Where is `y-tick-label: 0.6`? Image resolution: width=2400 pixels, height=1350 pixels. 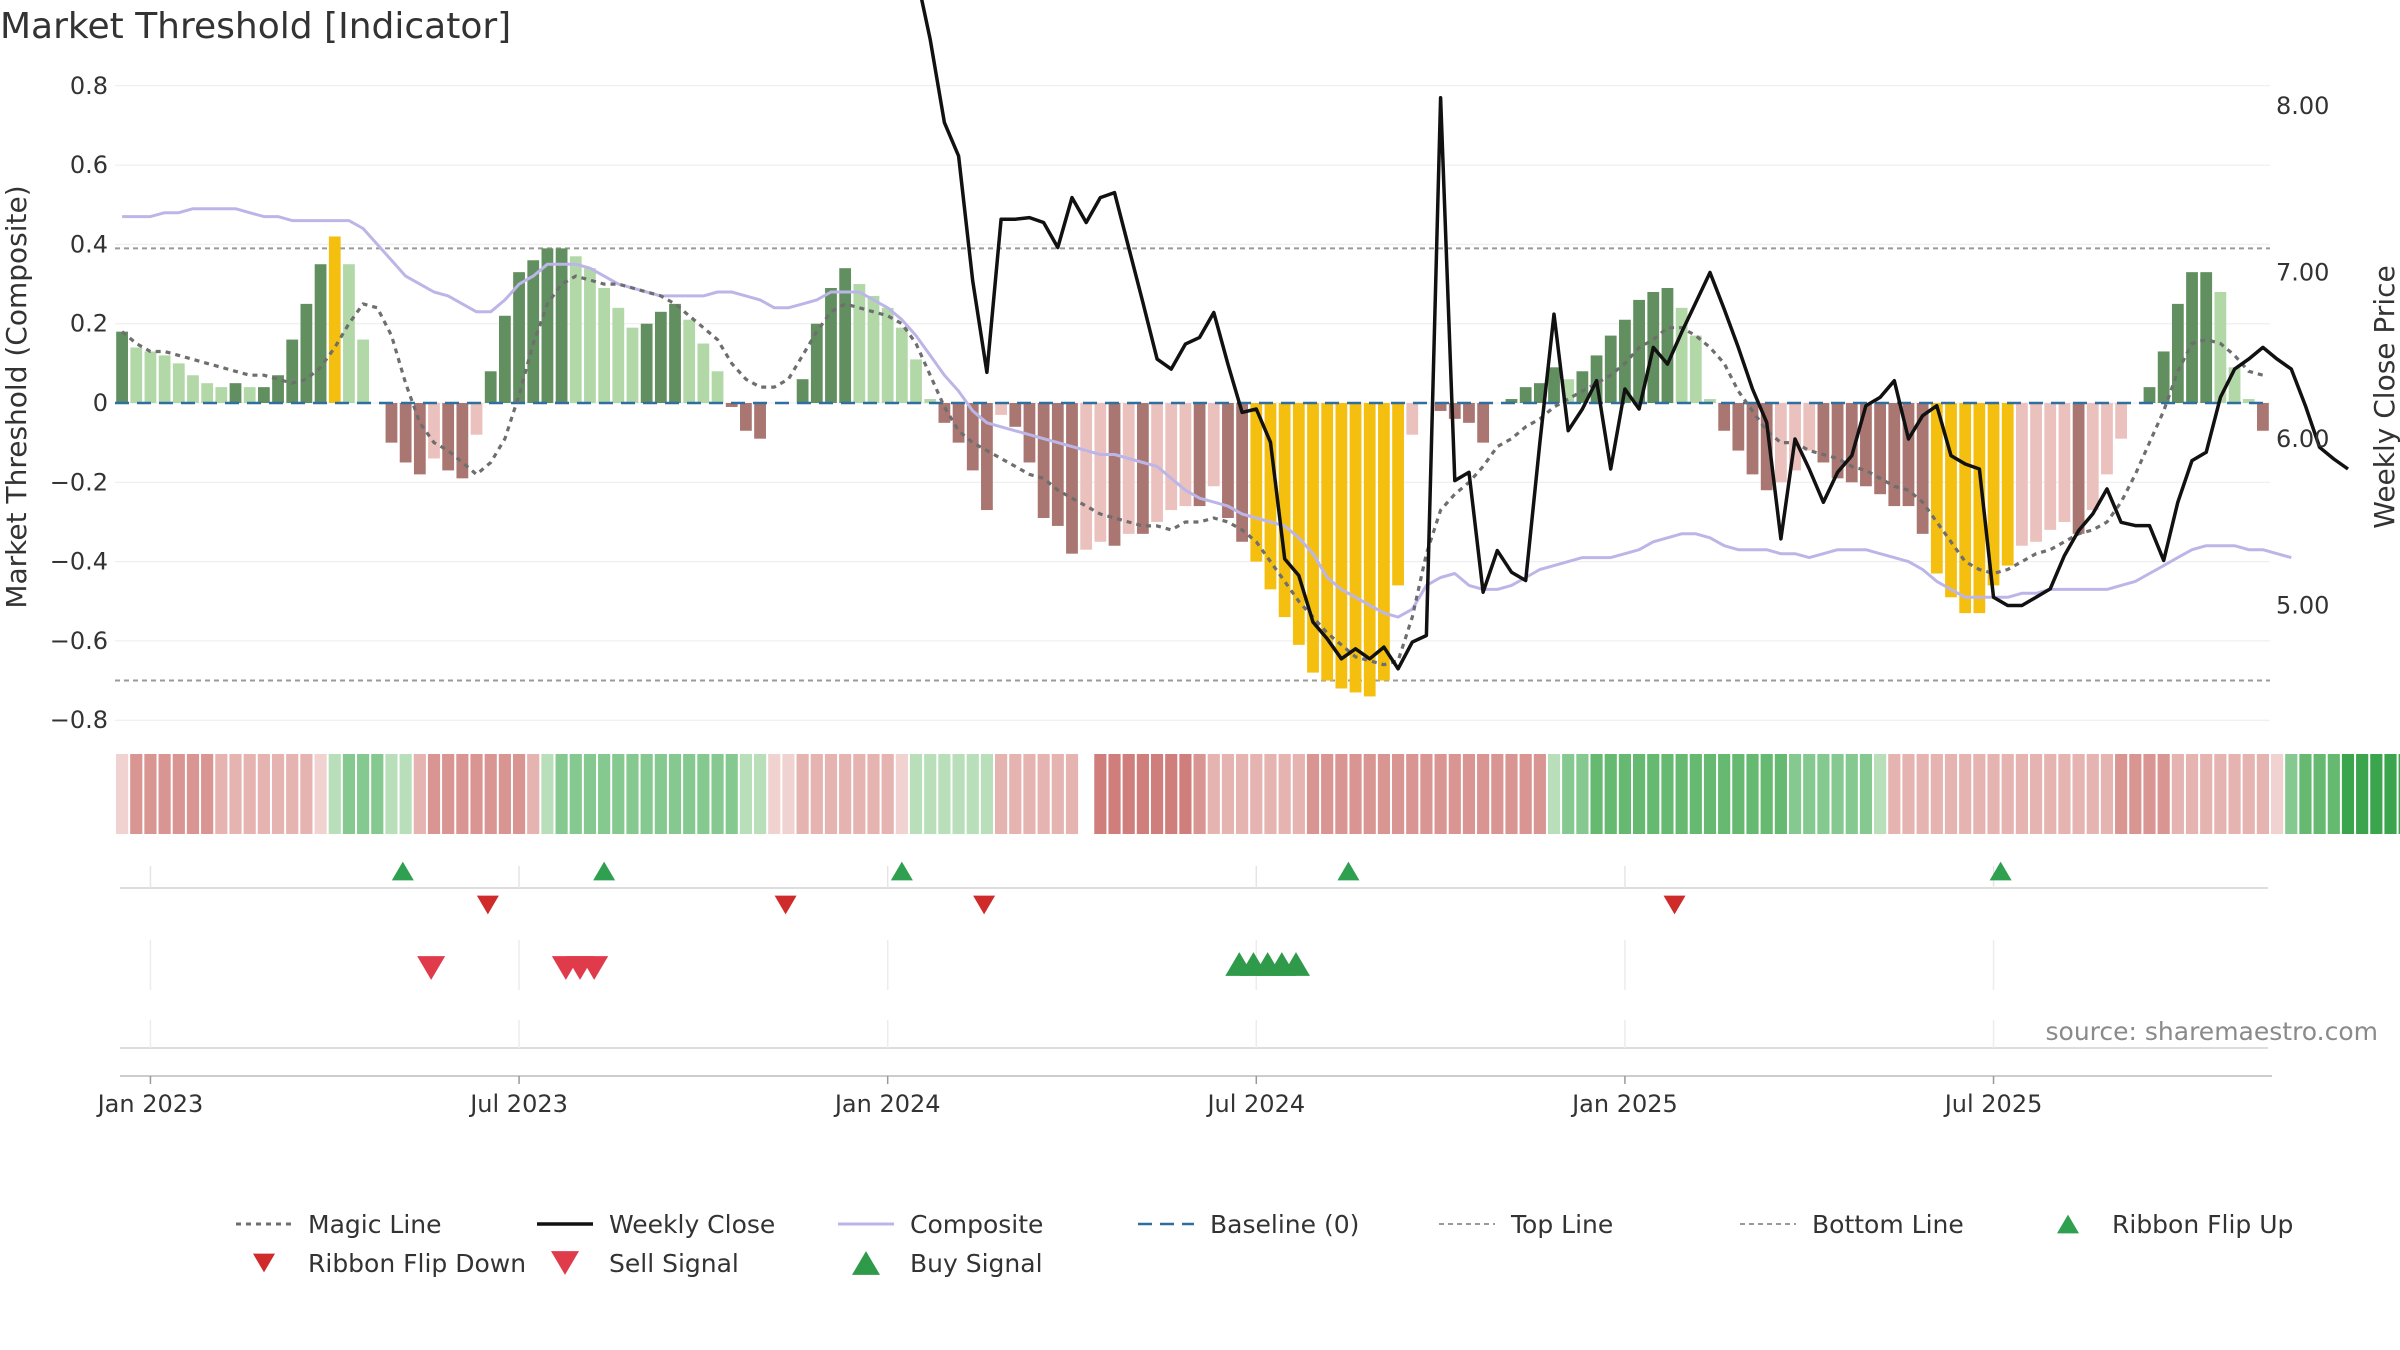
y-tick-label: 0.6 is located at coordinates (89, 165).